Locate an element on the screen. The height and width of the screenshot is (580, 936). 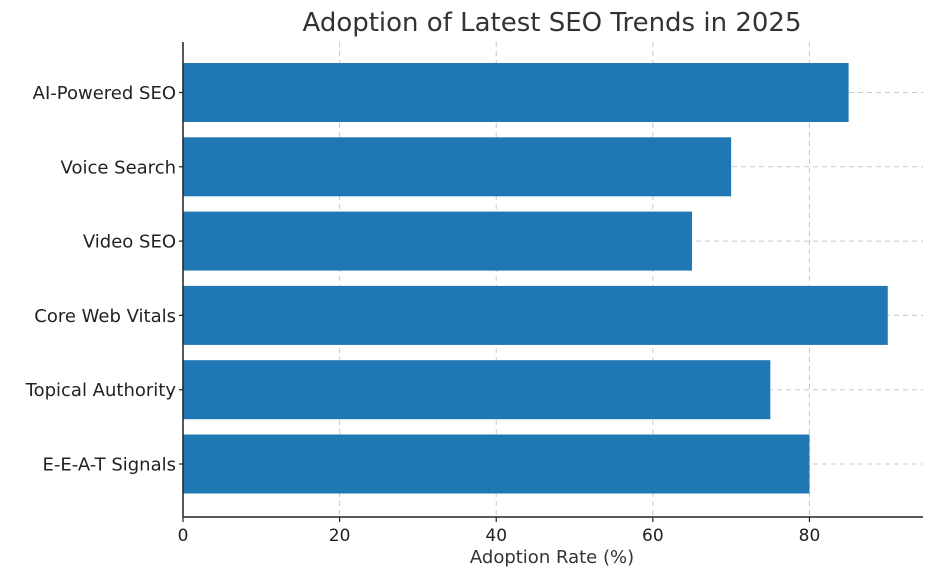
bar-ai-powered-seo is located at coordinates (516, 92).